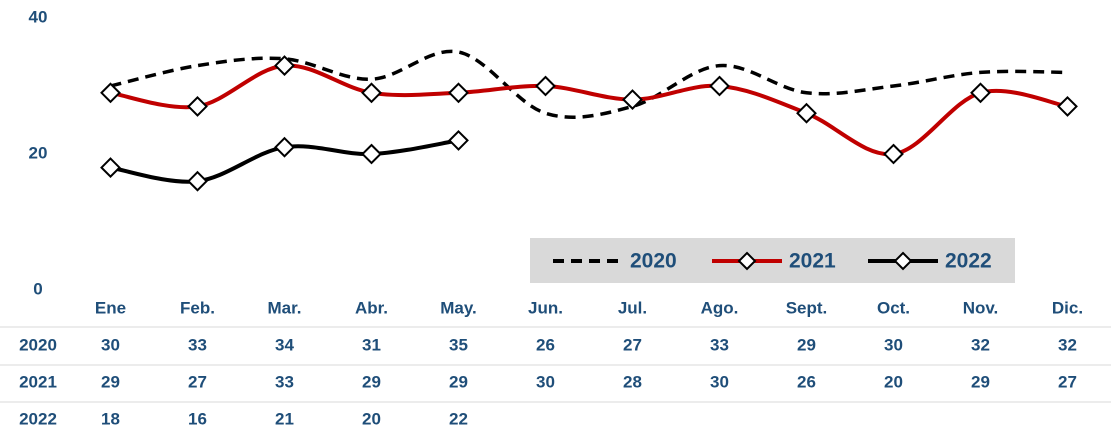  I want to click on table-cell: 21, so click(284, 418).